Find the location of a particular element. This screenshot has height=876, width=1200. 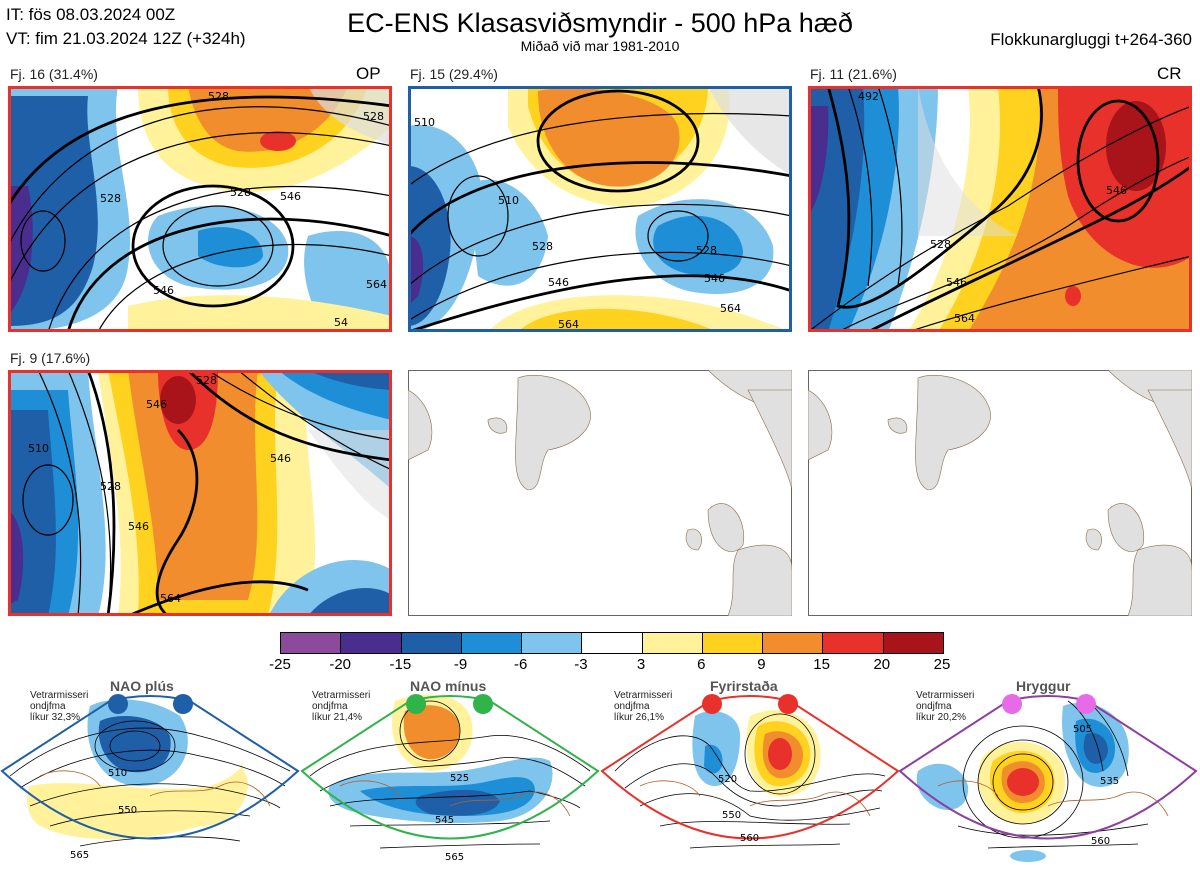

regime-contour-label: 505 is located at coordinates (1082, 729).